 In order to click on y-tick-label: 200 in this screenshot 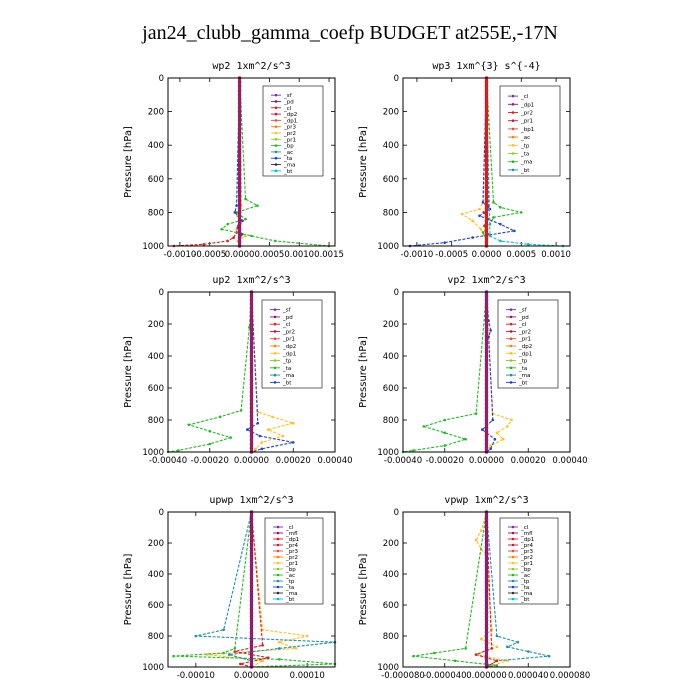, I will do `click(156, 544)`.